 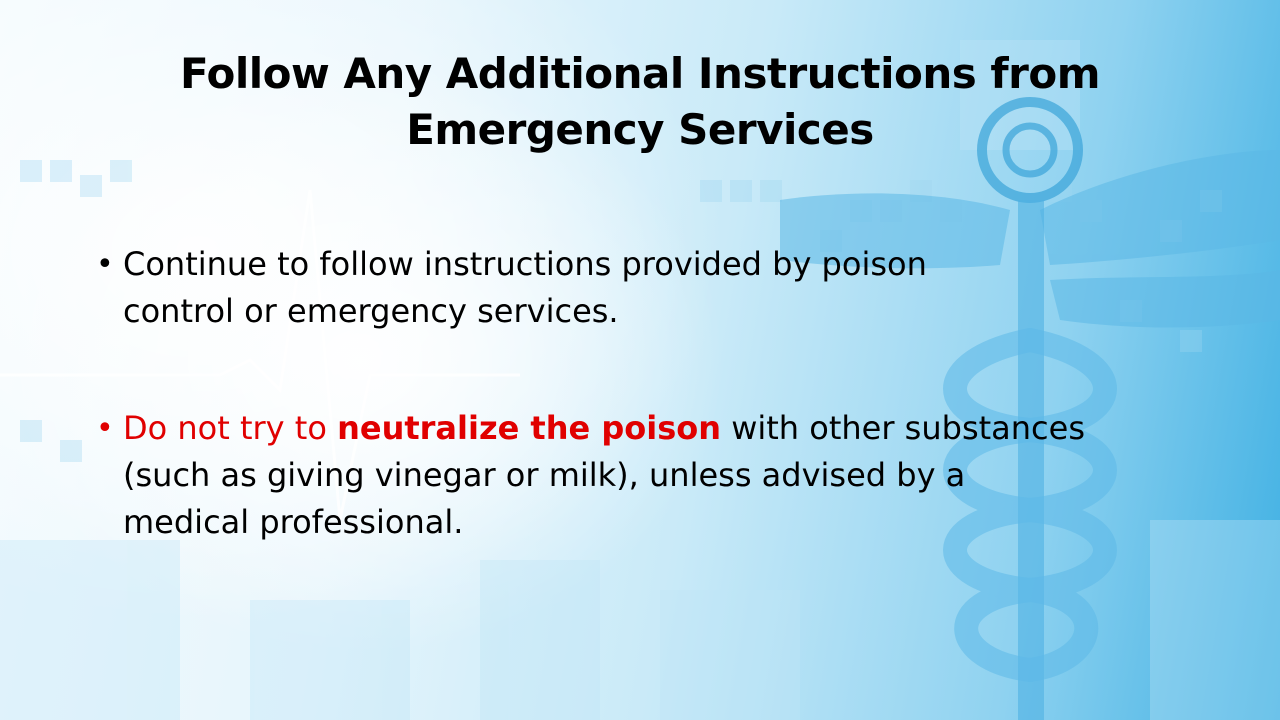 What do you see at coordinates (903, 428) in the screenshot?
I see `bullet-2-line-1-rest: with other substances` at bounding box center [903, 428].